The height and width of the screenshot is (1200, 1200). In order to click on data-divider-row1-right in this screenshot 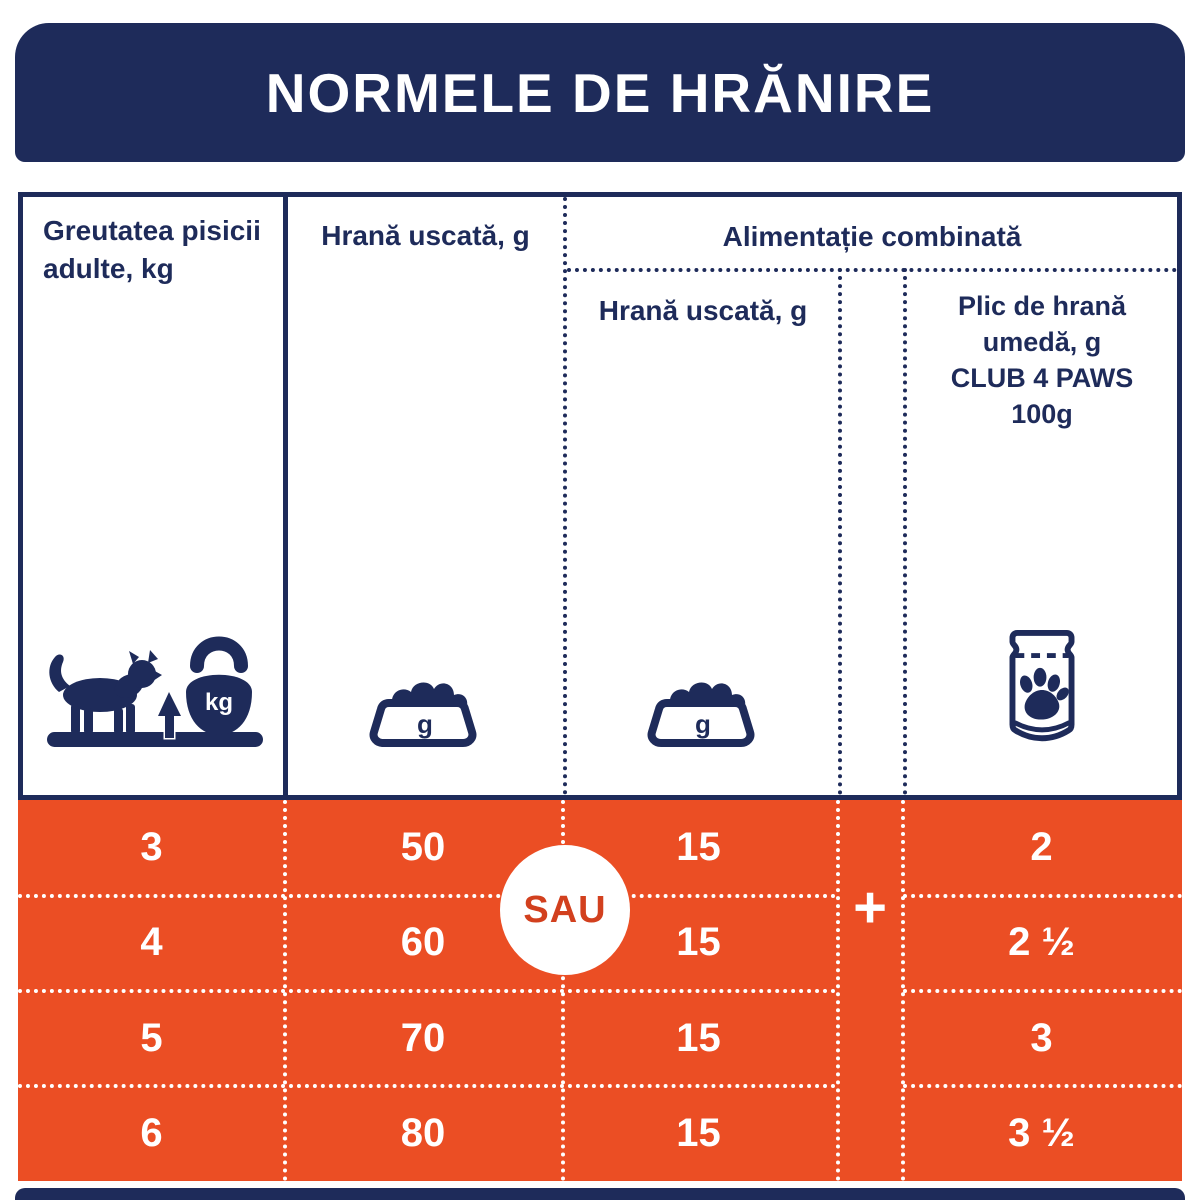, I will do `click(1042, 896)`.